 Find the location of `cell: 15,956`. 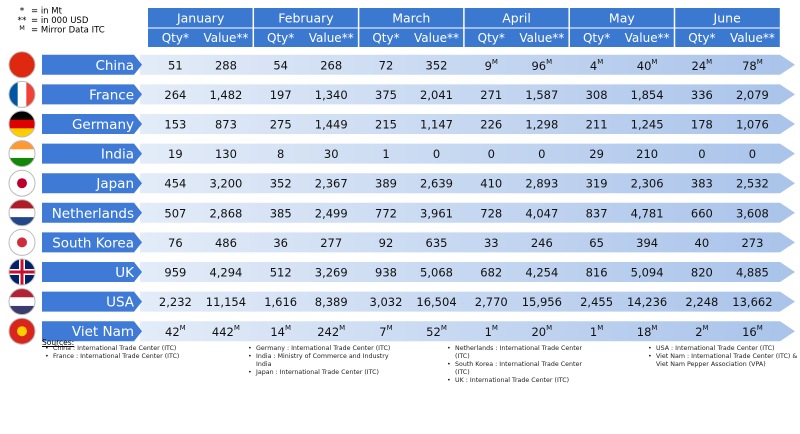

cell: 15,956 is located at coordinates (542, 302).